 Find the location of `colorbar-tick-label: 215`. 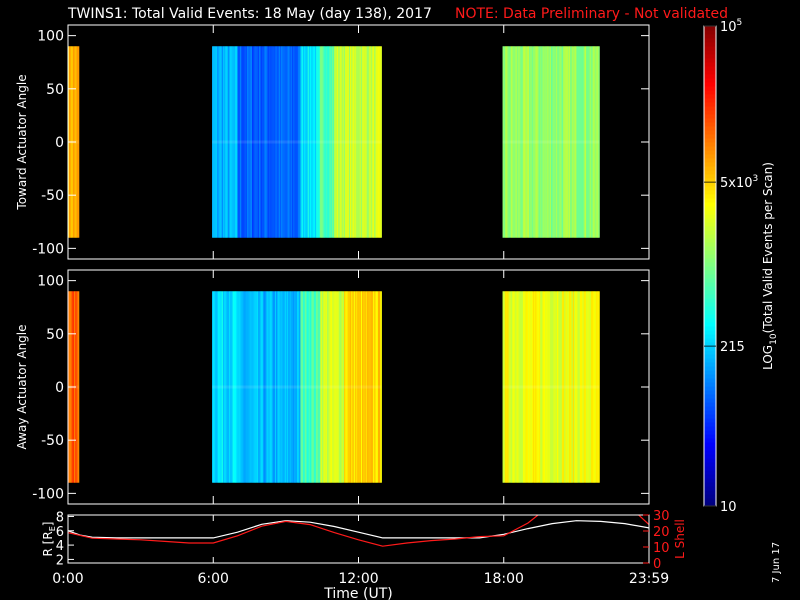

colorbar-tick-label: 215 is located at coordinates (732, 347).